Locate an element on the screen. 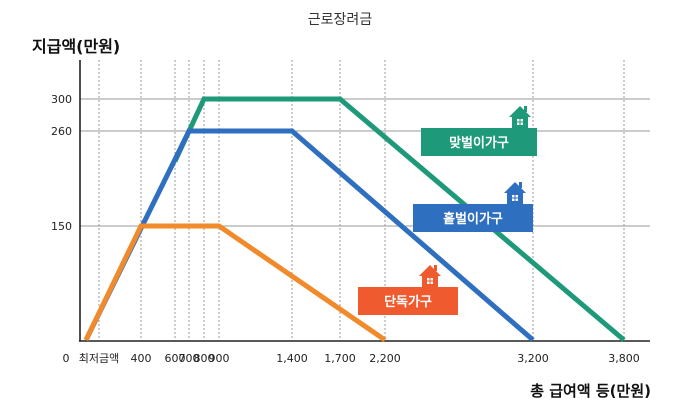 Image resolution: width=693 pixels, height=413 pixels. chart-title: 근로장려금 is located at coordinates (340, 20).